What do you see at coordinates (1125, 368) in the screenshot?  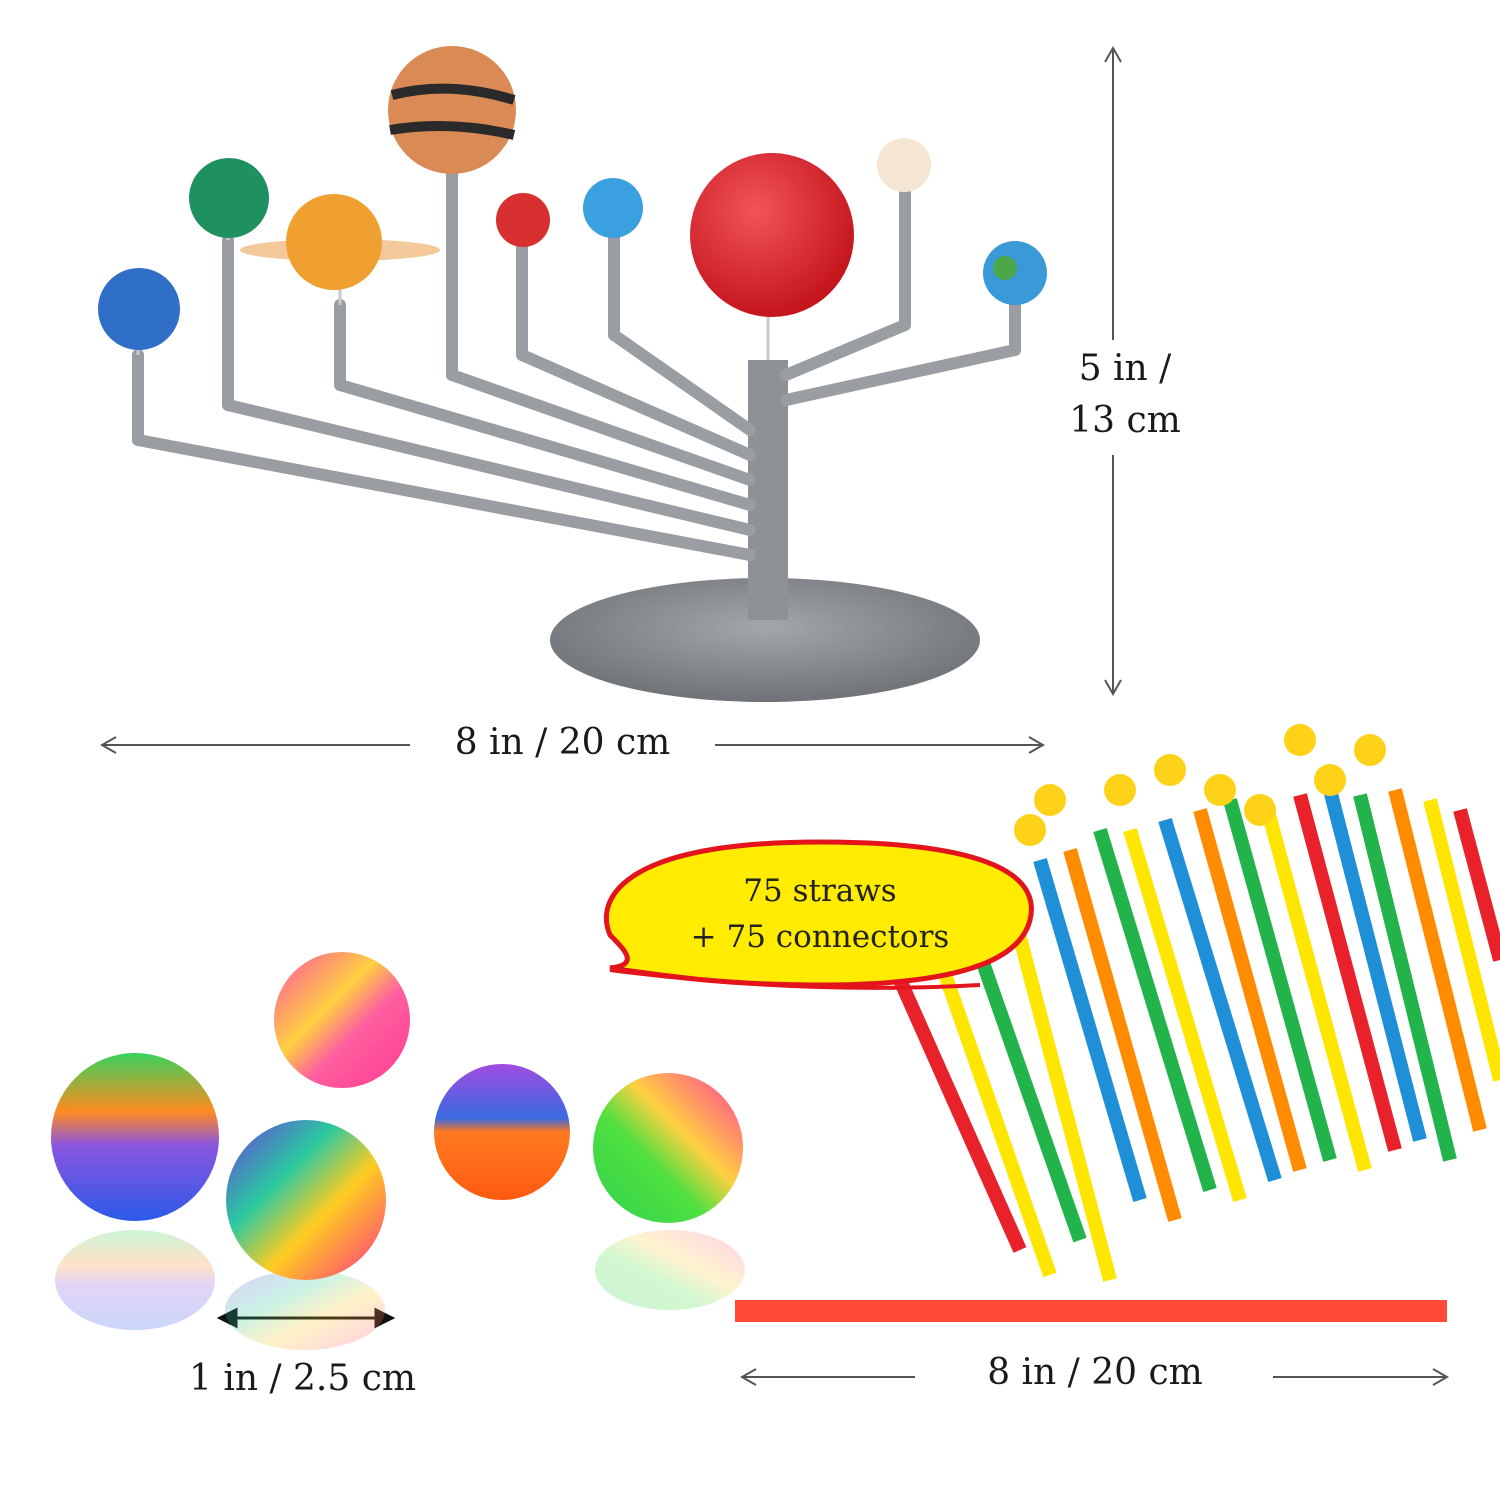 I see `height-label: 5 in /` at bounding box center [1125, 368].